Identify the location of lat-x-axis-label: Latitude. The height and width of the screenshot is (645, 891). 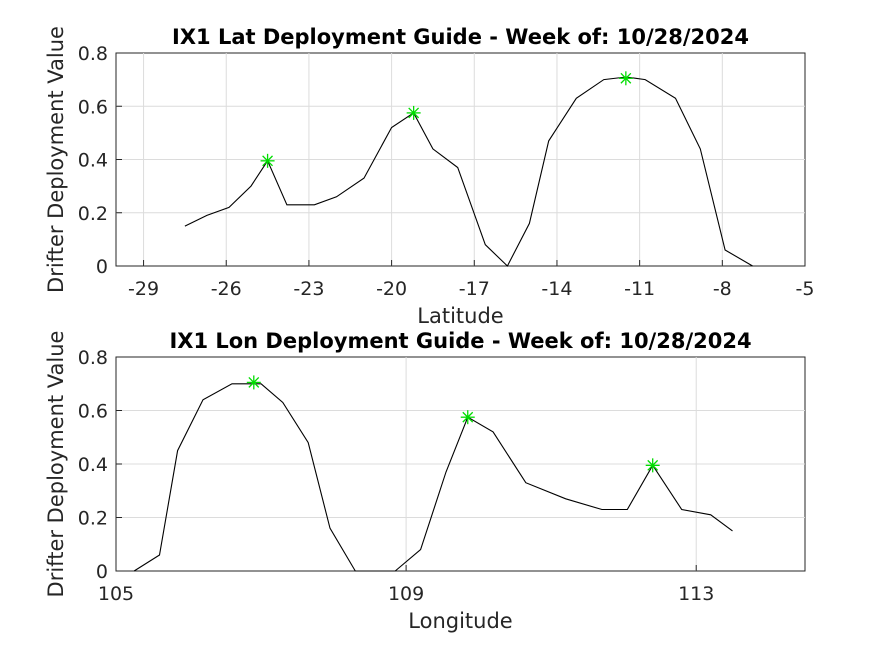
(460, 316).